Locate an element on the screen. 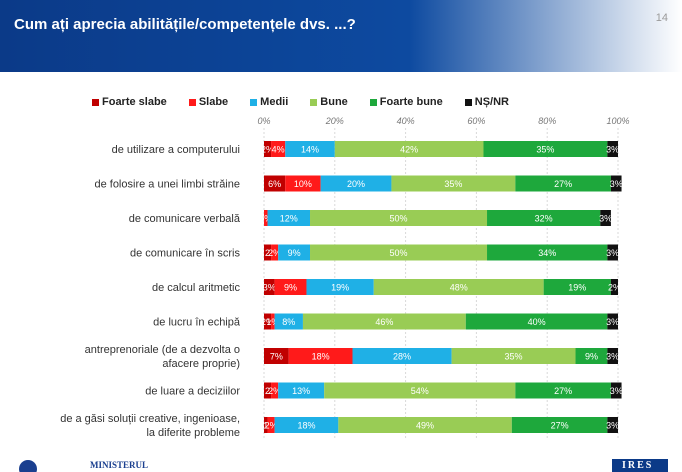  category-label: de a găsi soluții creative, ingenioase, is located at coordinates (150, 419).